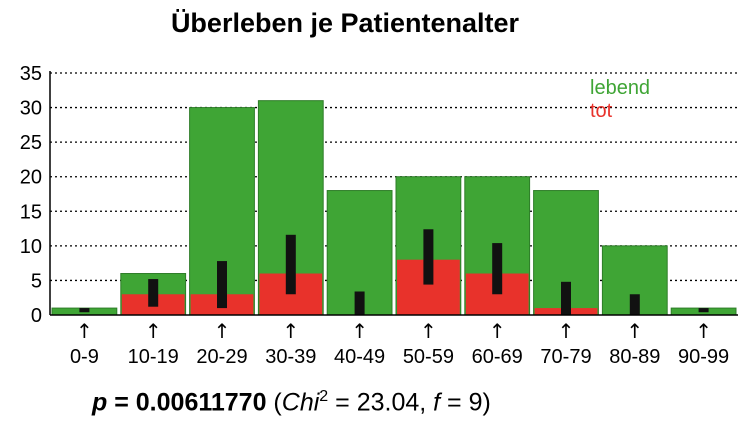 The image size is (750, 436). What do you see at coordinates (634, 357) in the screenshot?
I see `x-tick-label-80-89: 80-89` at bounding box center [634, 357].